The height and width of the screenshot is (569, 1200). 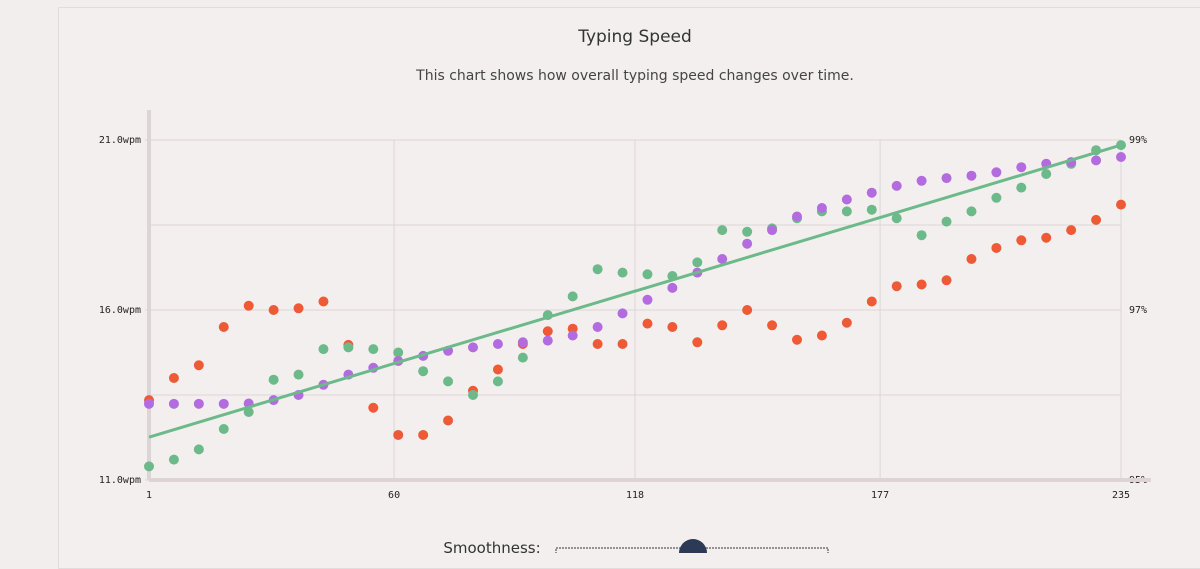 What do you see at coordinates (491, 546) in the screenshot?
I see `smoothness-label: Smoothness:` at bounding box center [491, 546].